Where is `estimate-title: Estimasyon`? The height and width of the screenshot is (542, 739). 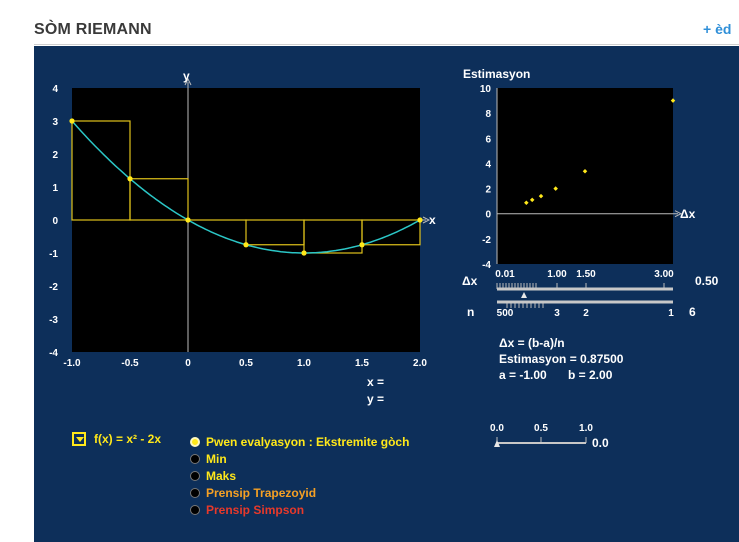 estimate-title: Estimasyon is located at coordinates (496, 74).